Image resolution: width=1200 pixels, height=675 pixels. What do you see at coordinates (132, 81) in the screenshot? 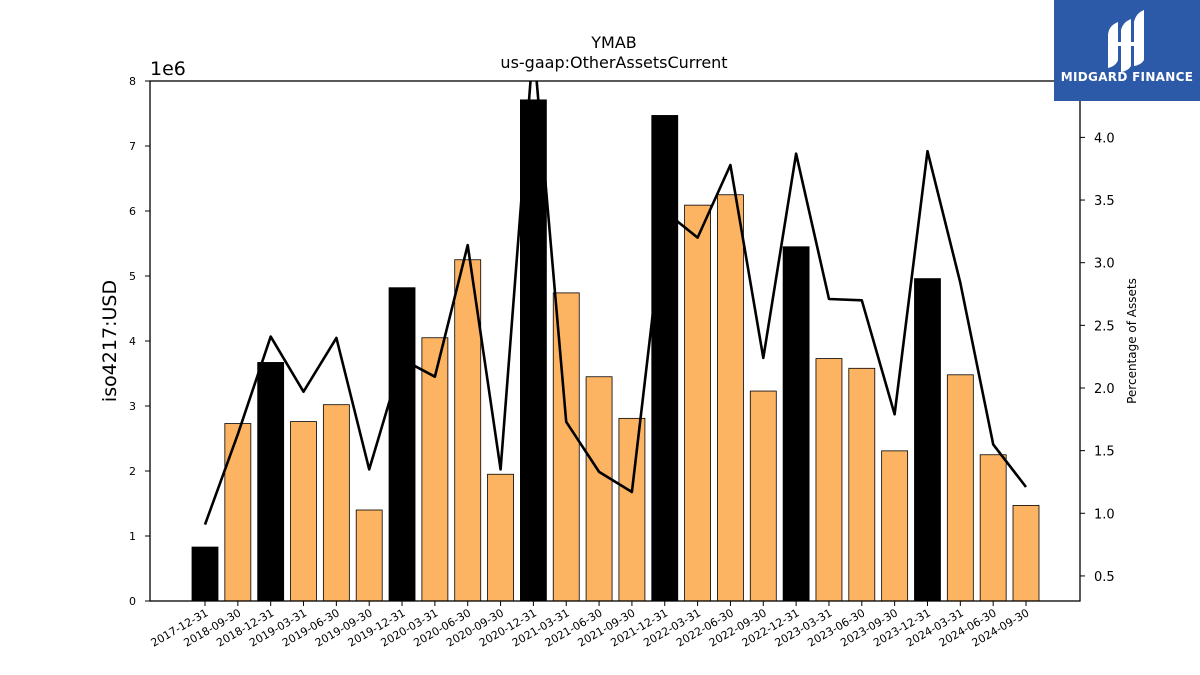
I see `y-tick-label: 8` at bounding box center [132, 81].